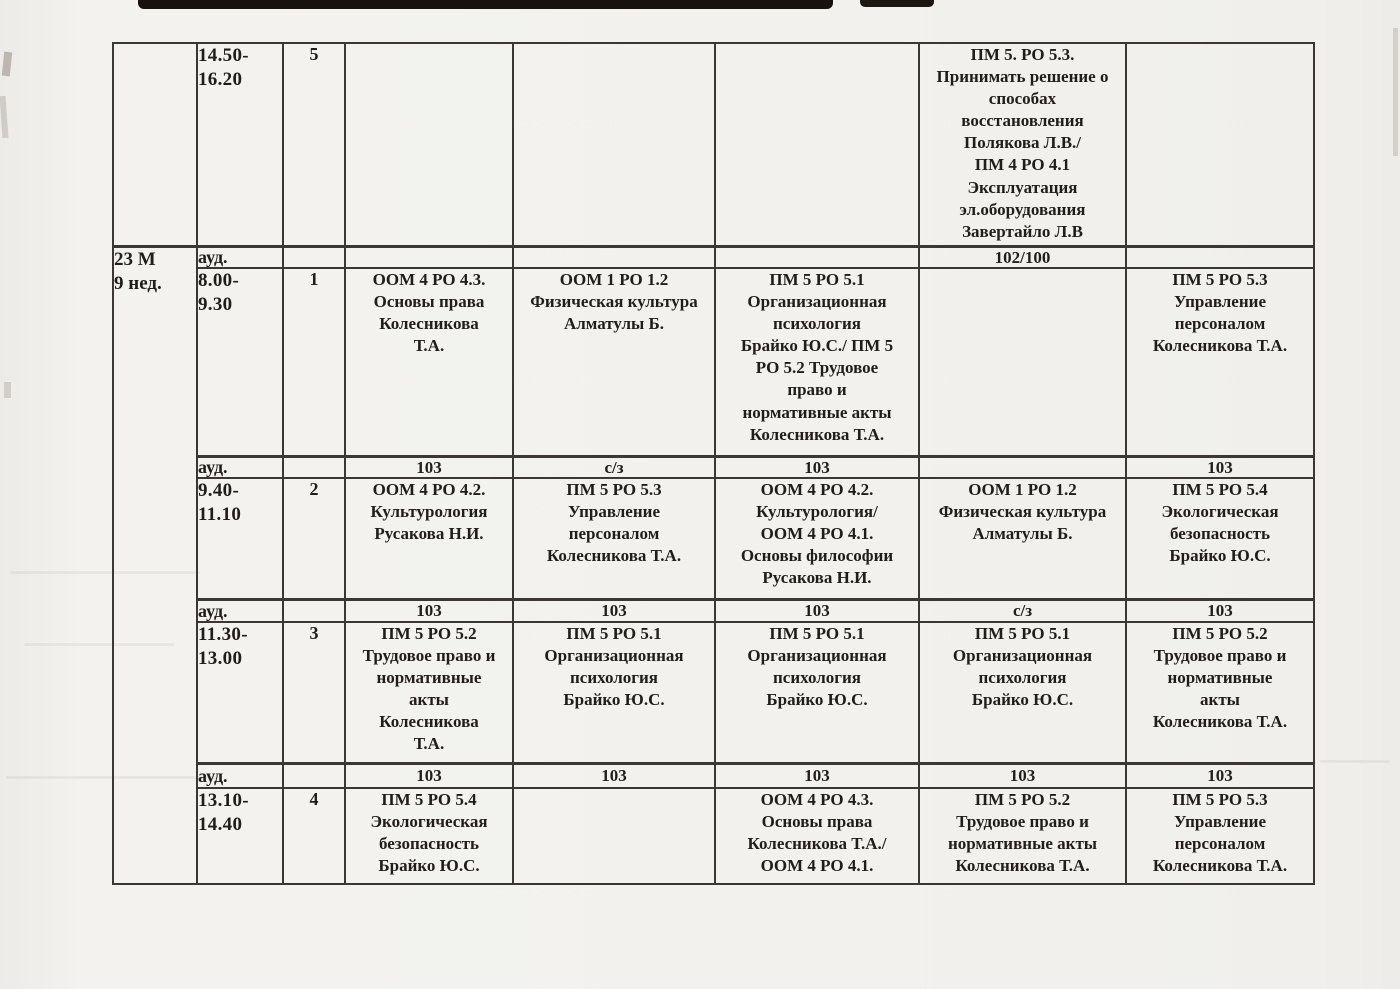  What do you see at coordinates (314, 836) in the screenshot?
I see `lesson-number-cell: 4` at bounding box center [314, 836].